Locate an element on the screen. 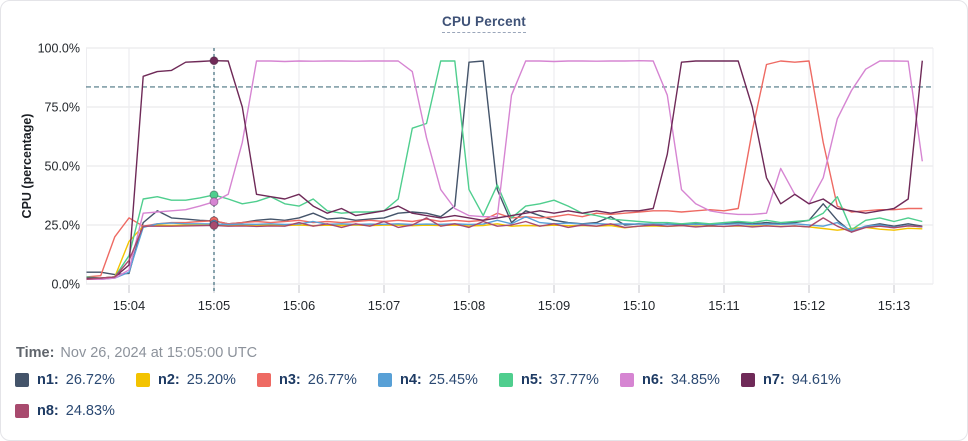 The width and height of the screenshot is (968, 441). x-tick-label: 15:06 is located at coordinates (299, 305).